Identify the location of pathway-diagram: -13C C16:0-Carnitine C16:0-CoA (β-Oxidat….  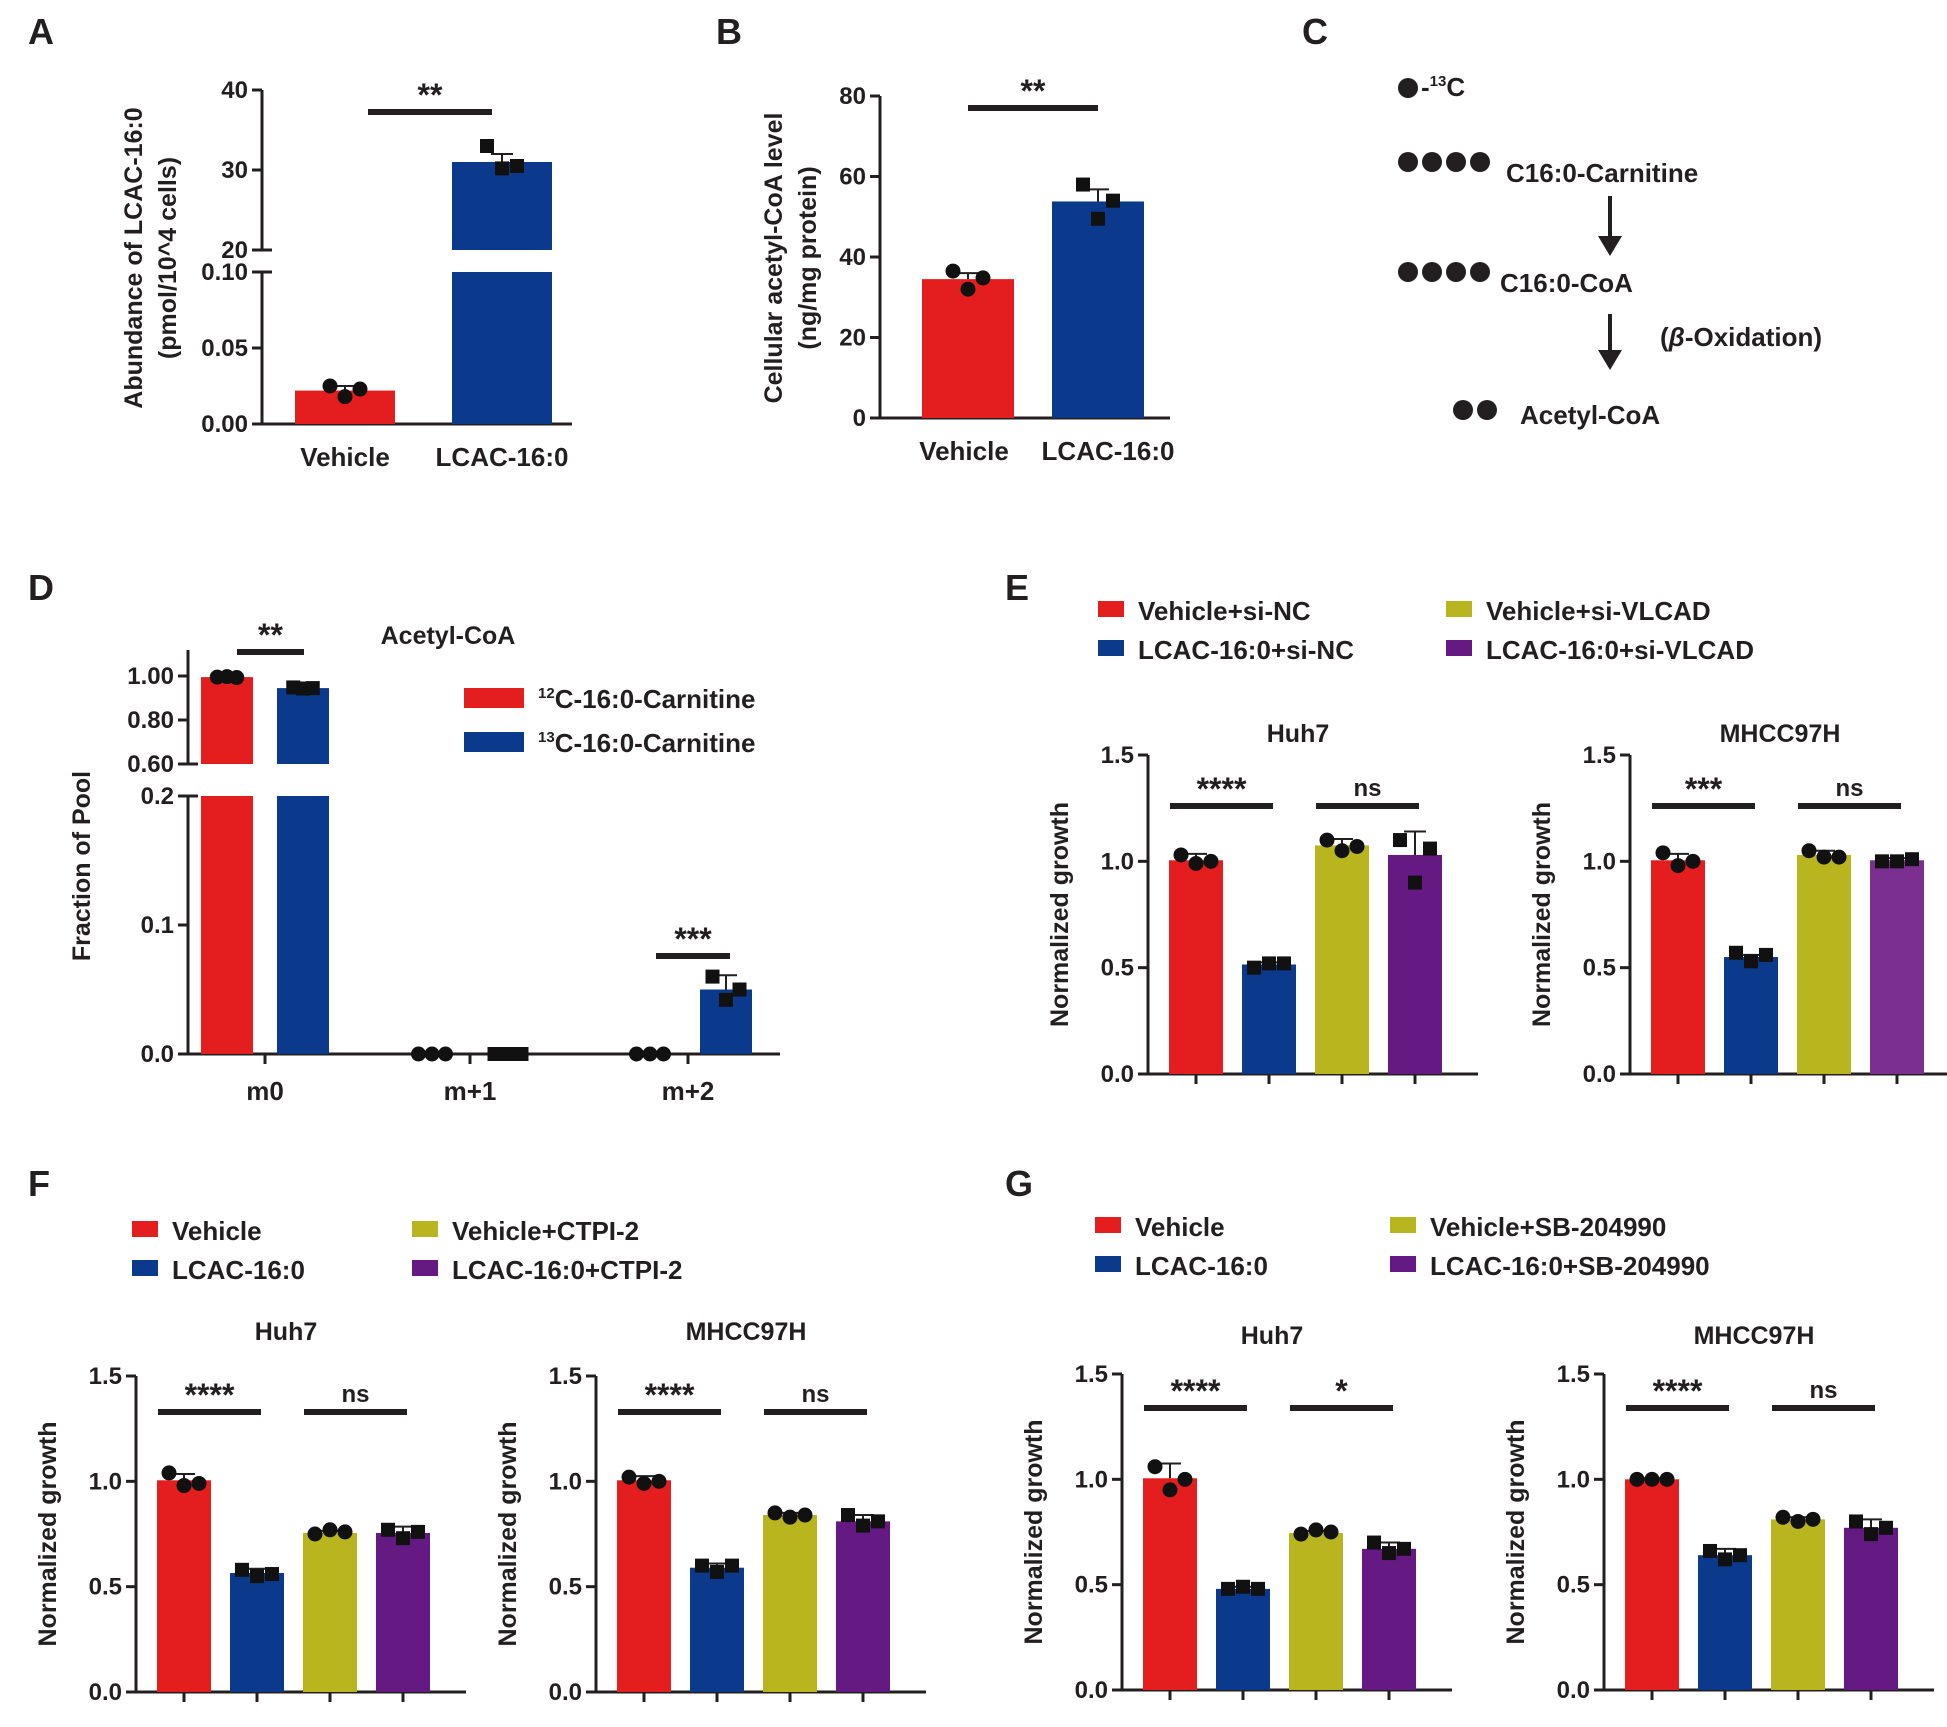
(1610, 251).